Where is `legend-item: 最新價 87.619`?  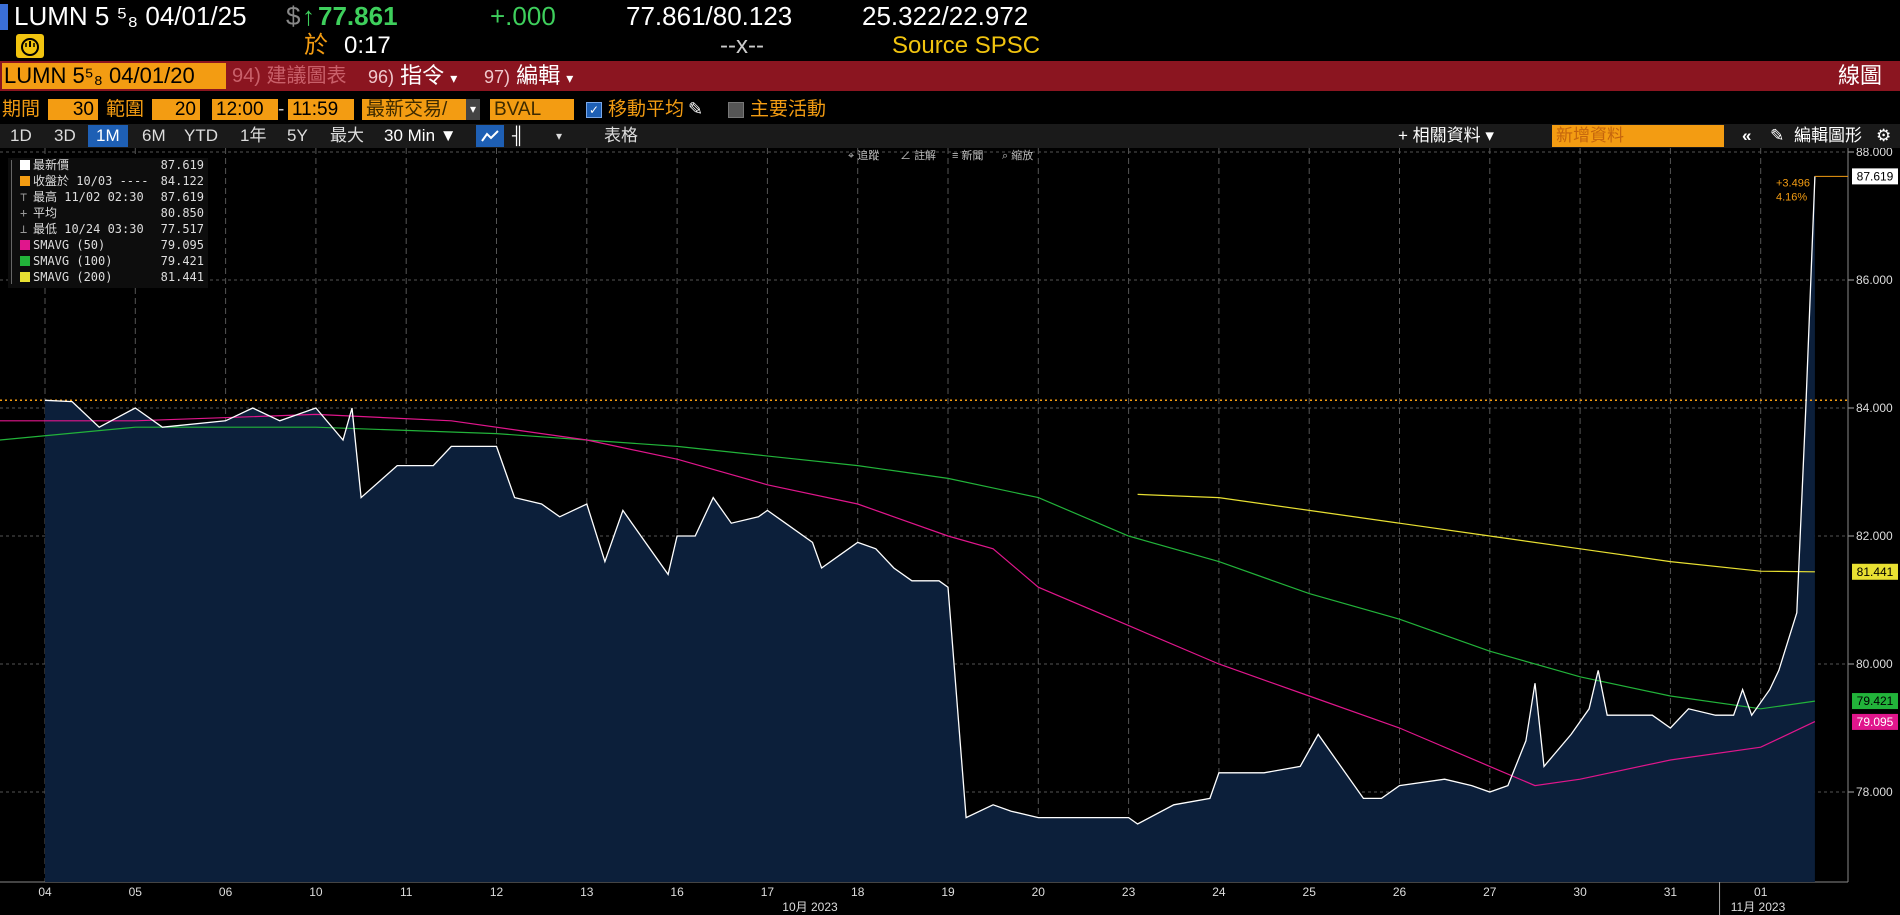
legend-item: 最新價 87.619 is located at coordinates (108, 165).